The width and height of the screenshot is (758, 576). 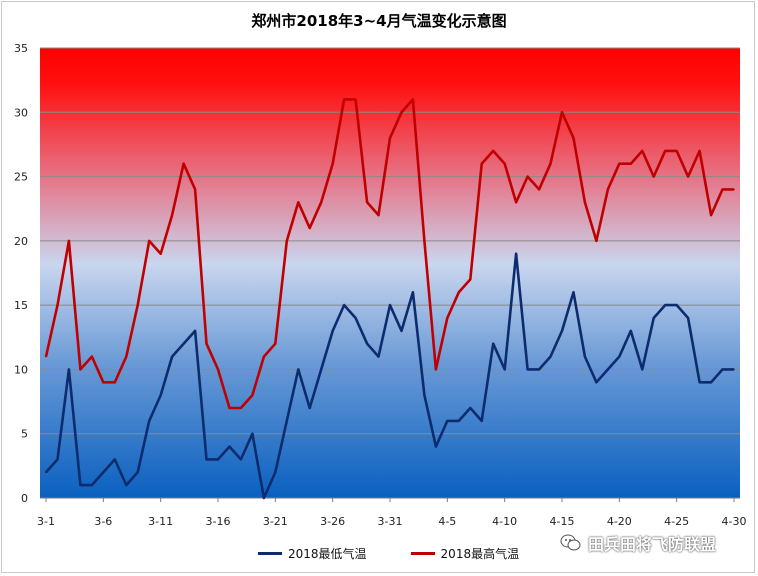 What do you see at coordinates (21, 369) in the screenshot?
I see `y-tick-label: 10` at bounding box center [21, 369].